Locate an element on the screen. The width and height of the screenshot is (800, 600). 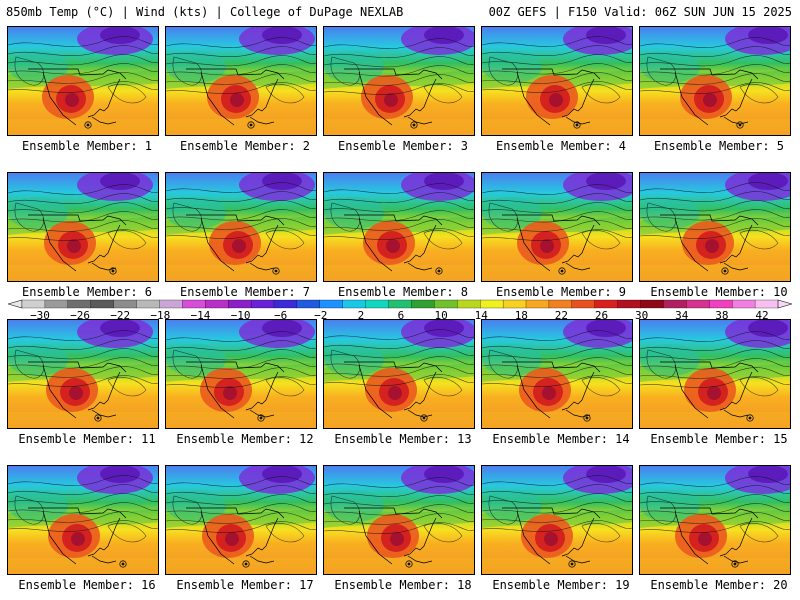
ensemble-member-label: Ensemble Member: 11 is located at coordinates (87, 439).